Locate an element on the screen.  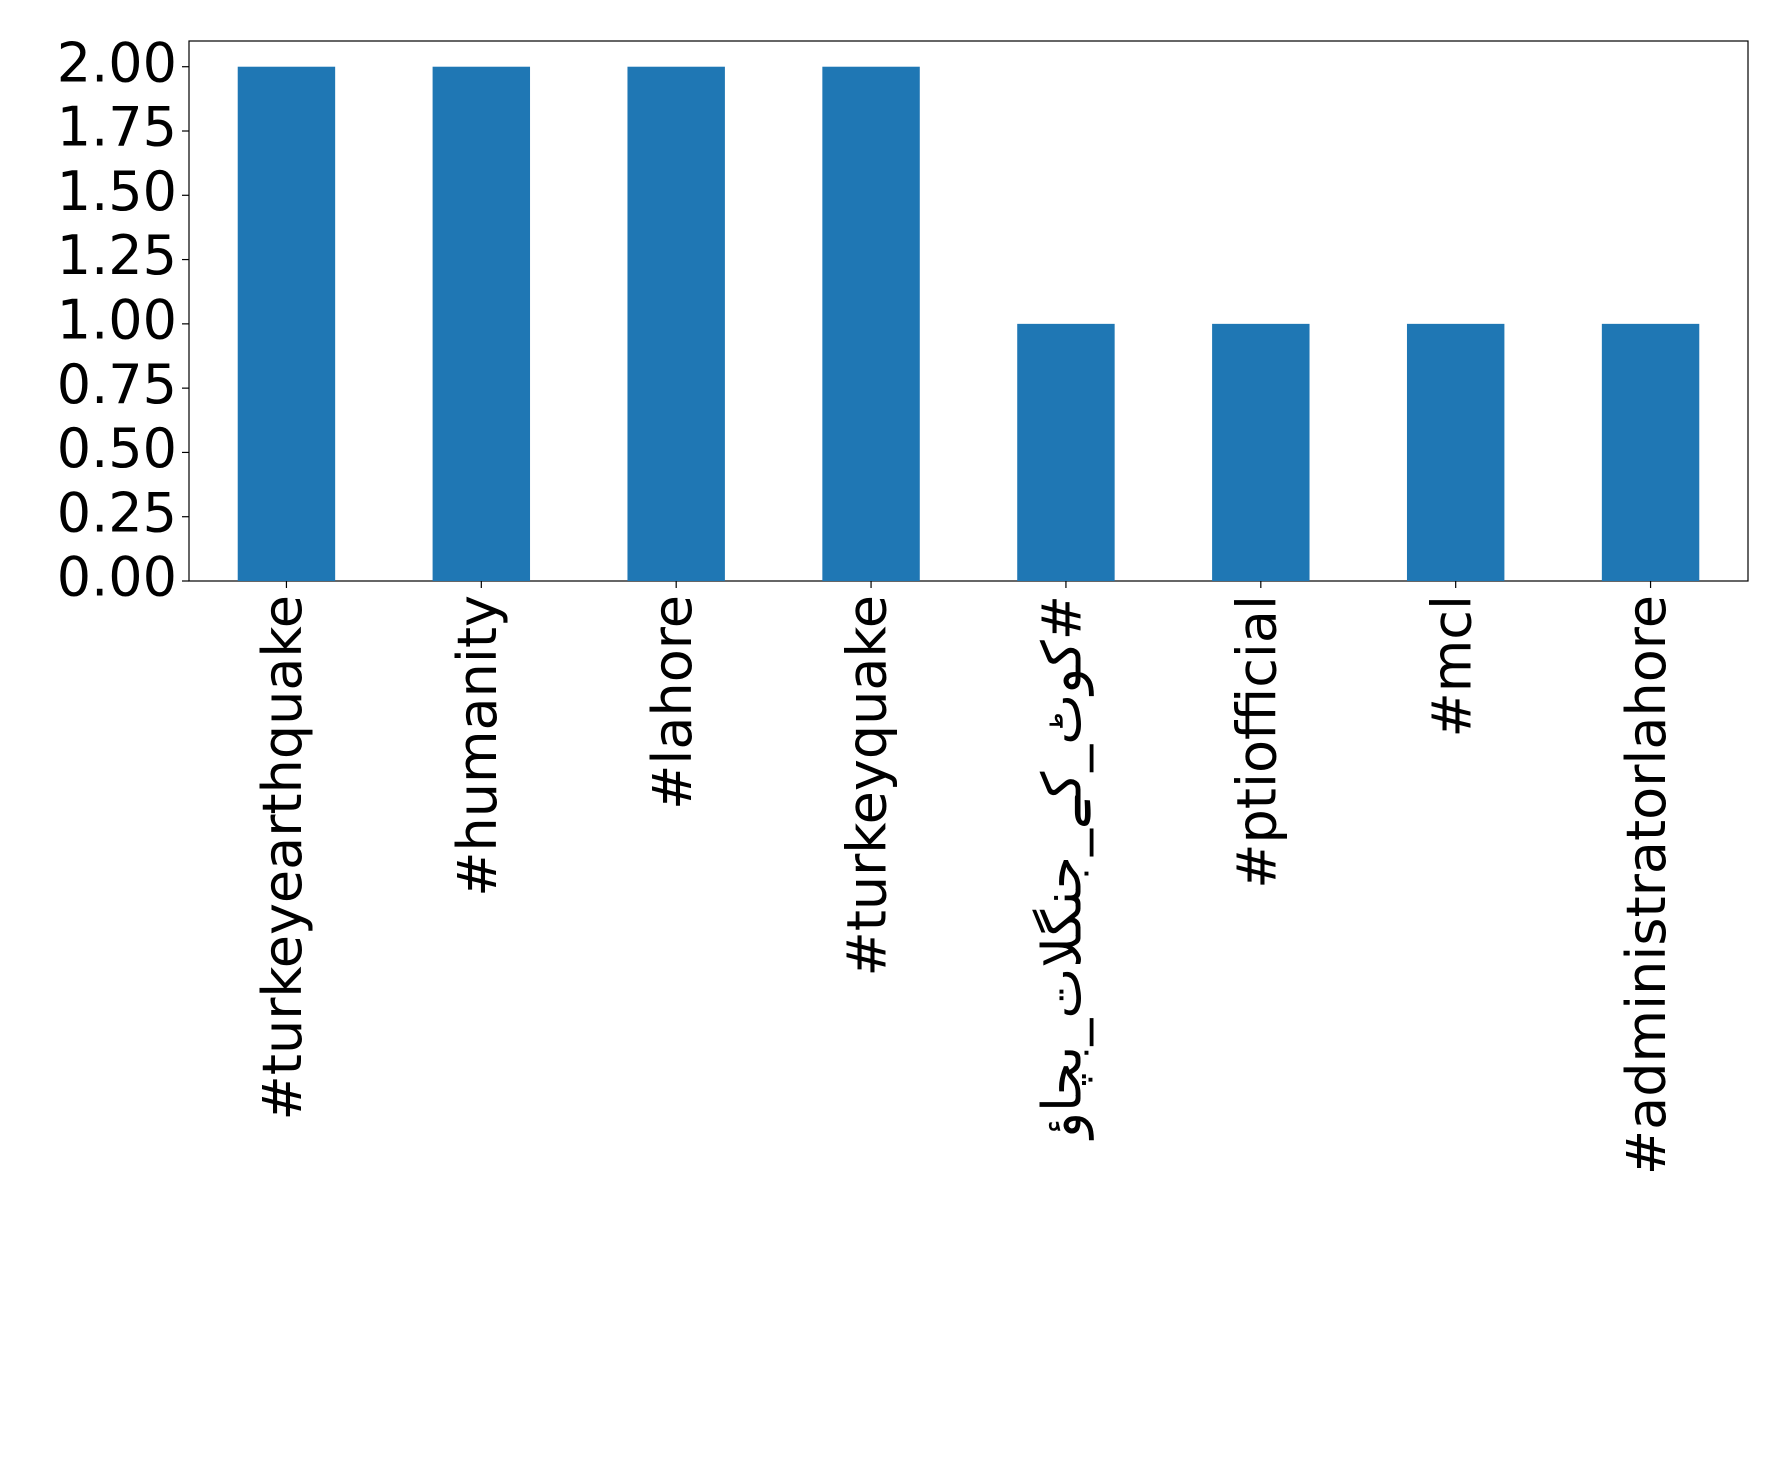
y-tick-label: 1.25 is located at coordinates (117, 255).